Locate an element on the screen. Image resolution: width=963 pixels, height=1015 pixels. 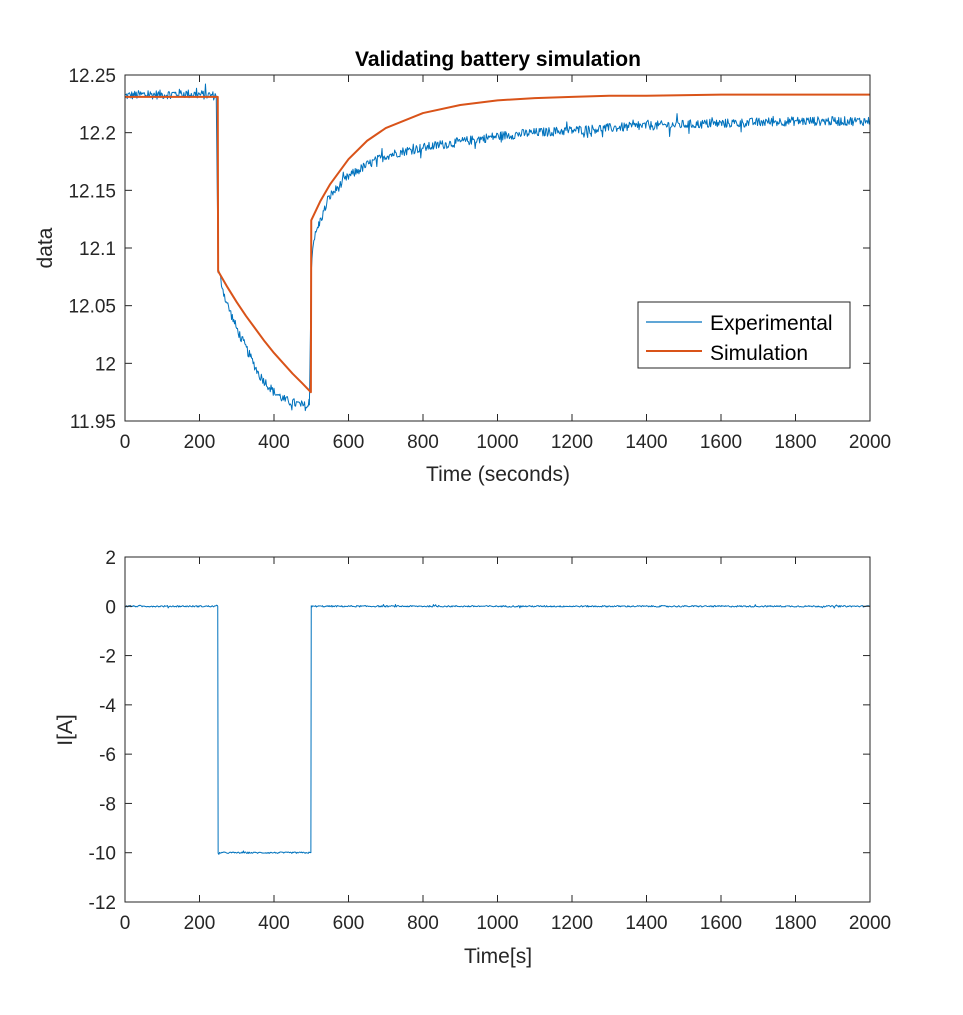
bottom-x-tick-label: 200 is located at coordinates (200, 923).